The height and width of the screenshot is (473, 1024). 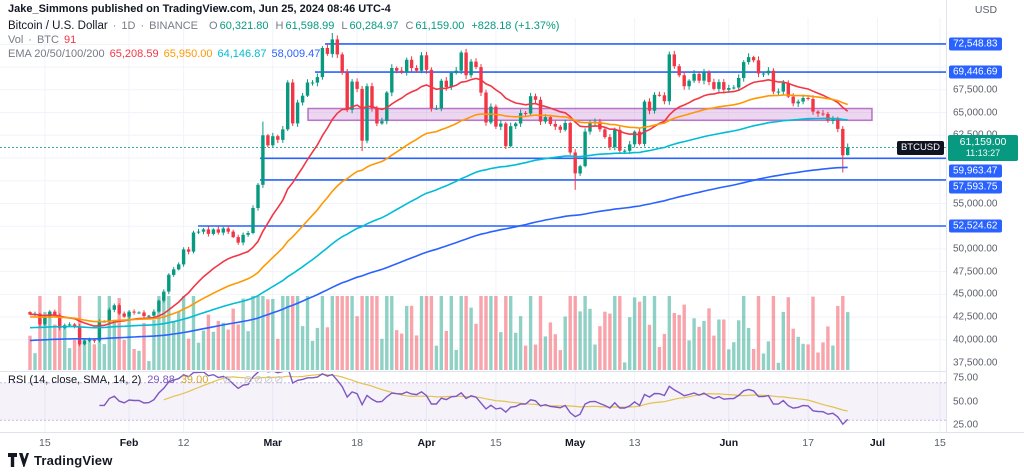 I want to click on rsi-more-icon: ⊘, so click(x=279, y=379).